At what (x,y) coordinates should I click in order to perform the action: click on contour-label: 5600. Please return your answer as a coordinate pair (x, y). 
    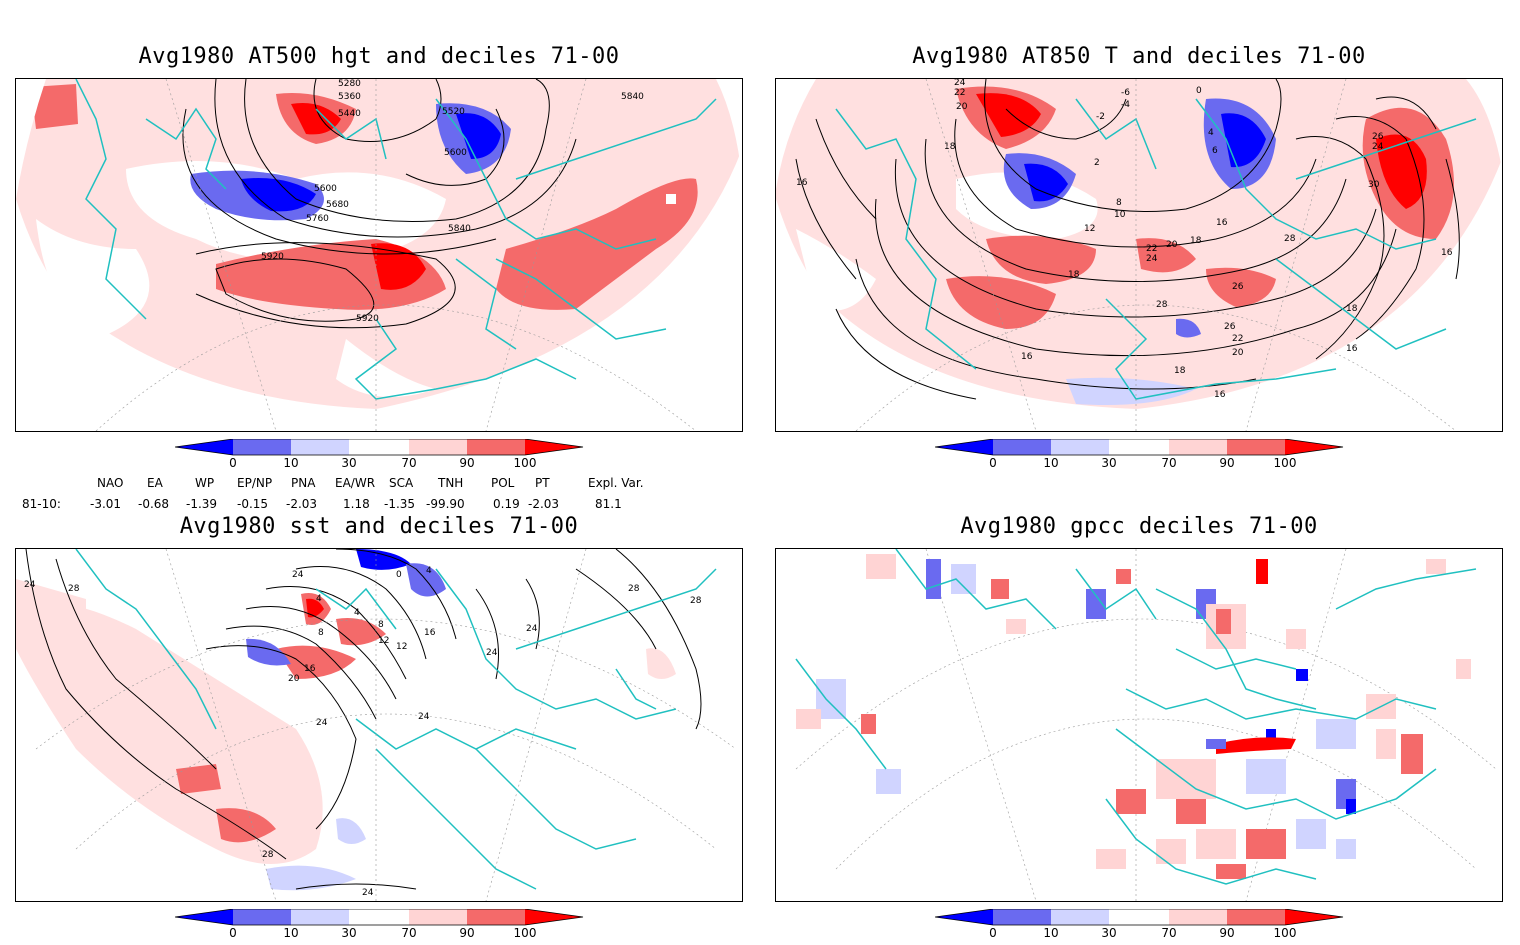
    Looking at the image, I should click on (455, 153).